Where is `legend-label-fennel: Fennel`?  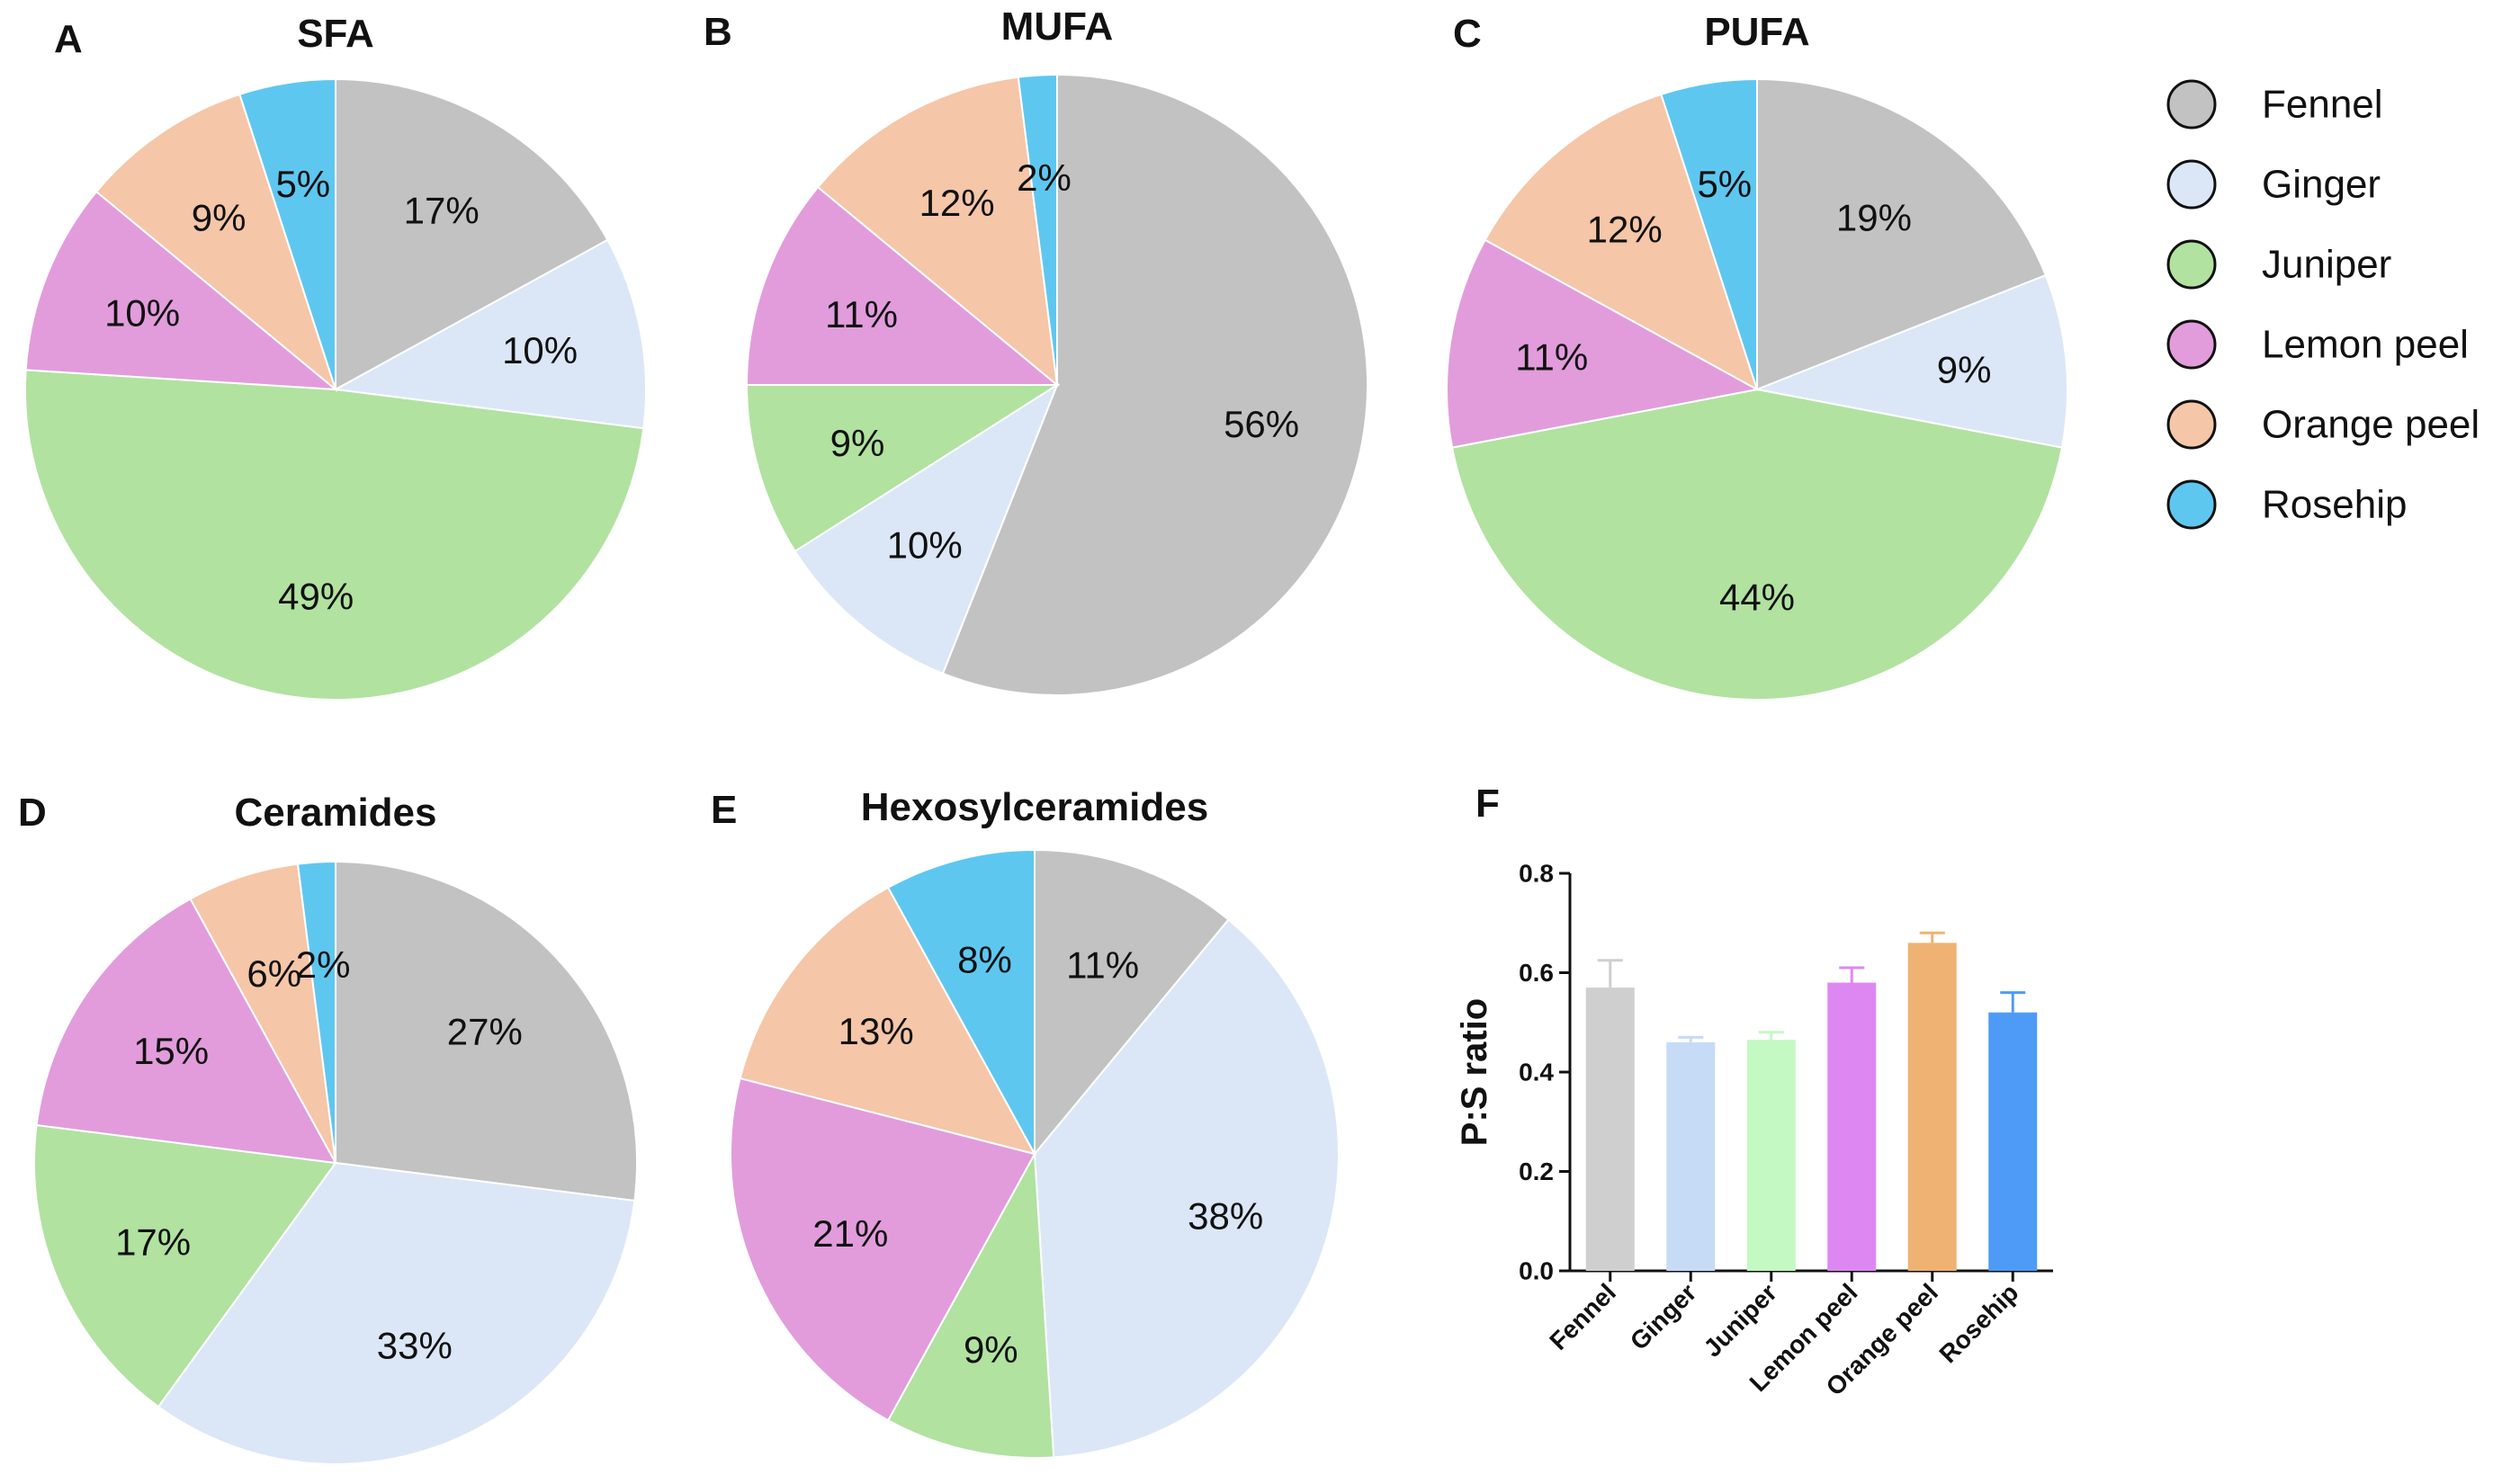
legend-label-fennel: Fennel is located at coordinates (2322, 105).